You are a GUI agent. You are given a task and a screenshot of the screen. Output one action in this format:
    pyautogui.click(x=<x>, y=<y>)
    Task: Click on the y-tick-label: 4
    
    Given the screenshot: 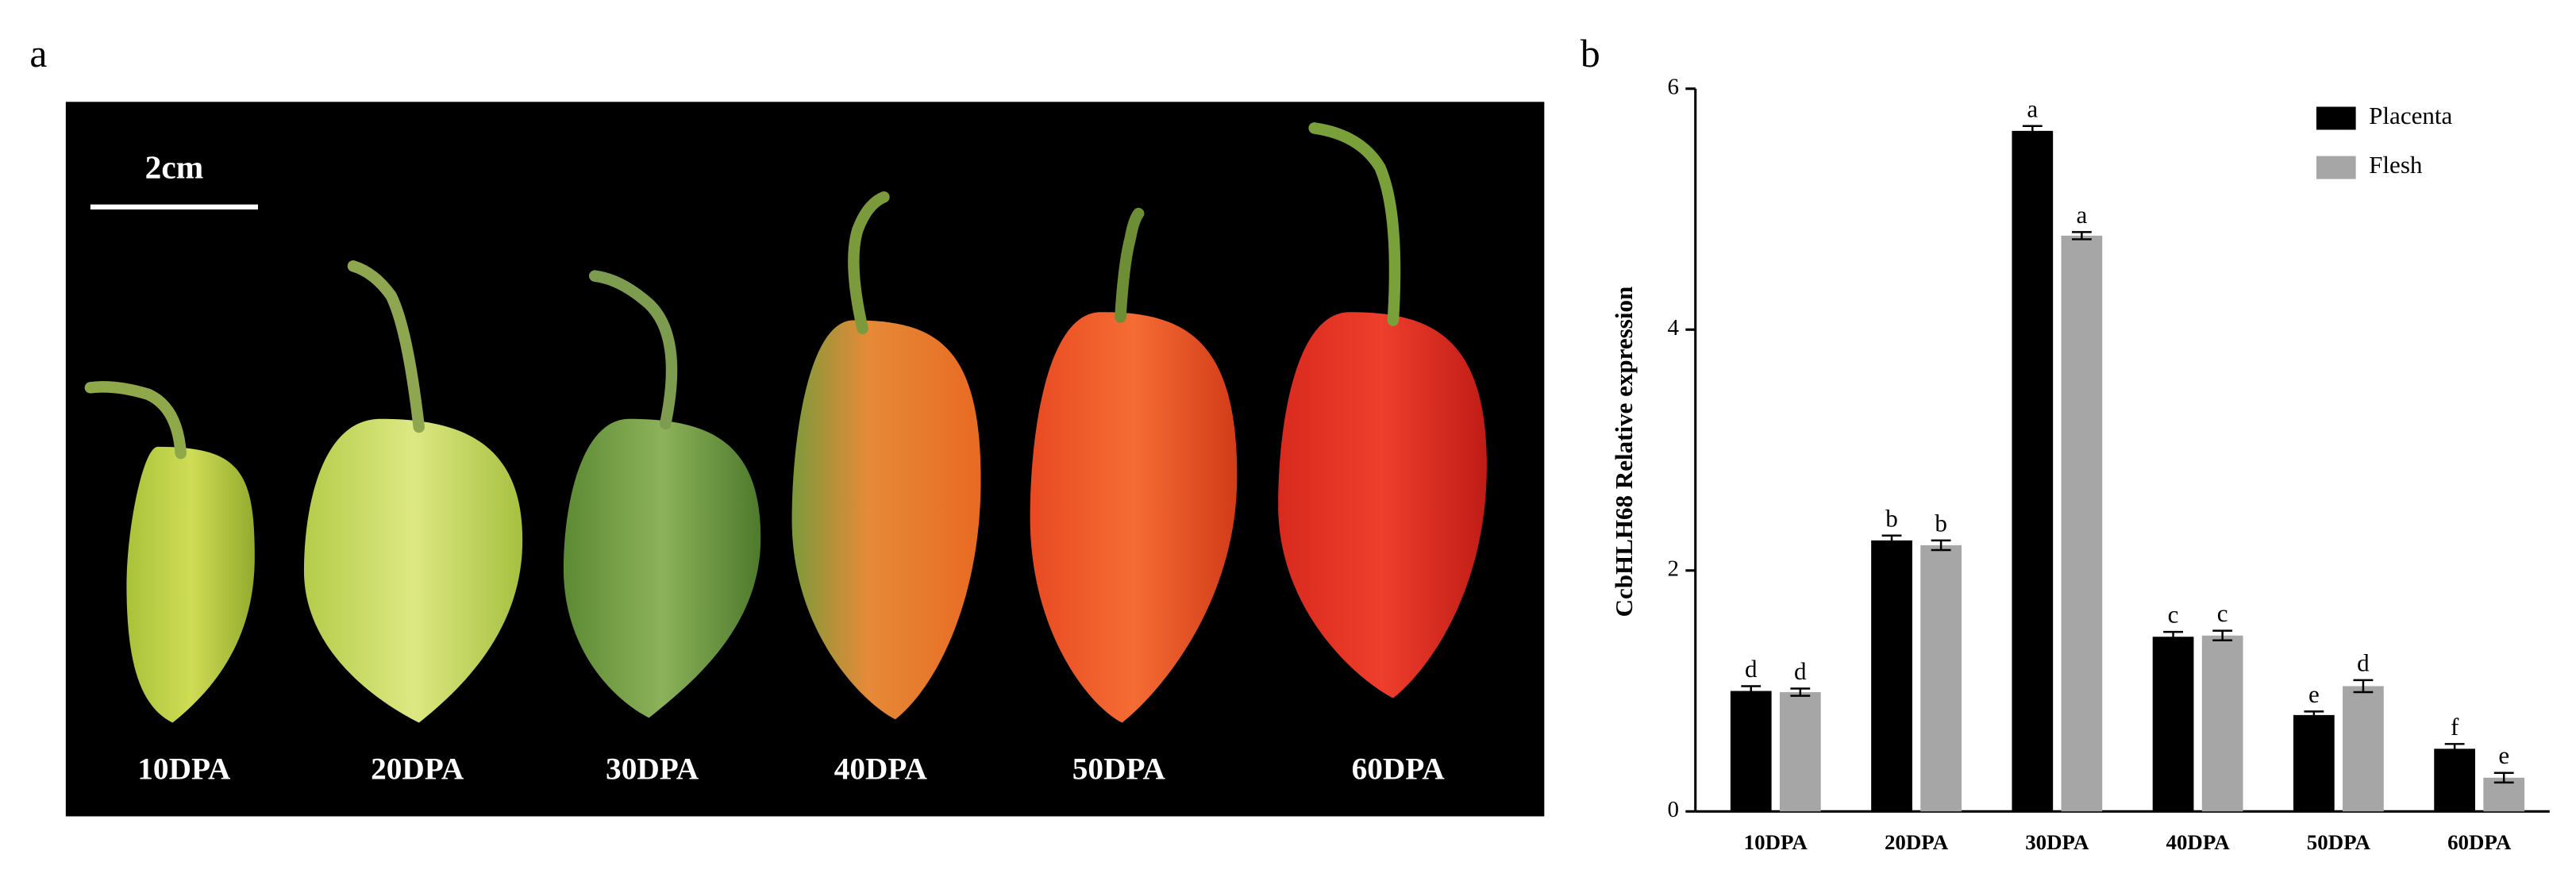 What is the action you would take?
    pyautogui.click(x=1674, y=328)
    